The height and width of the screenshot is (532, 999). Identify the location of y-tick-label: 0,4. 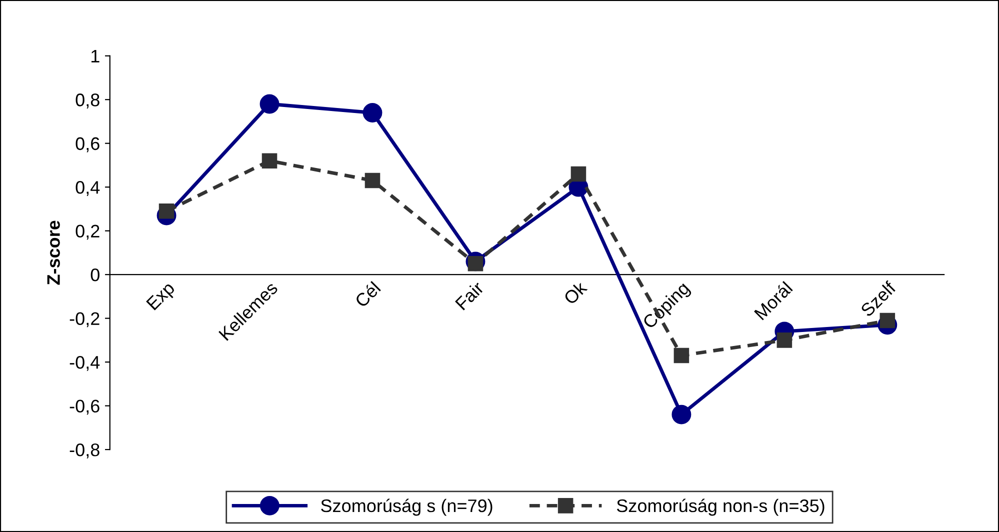
(88, 188).